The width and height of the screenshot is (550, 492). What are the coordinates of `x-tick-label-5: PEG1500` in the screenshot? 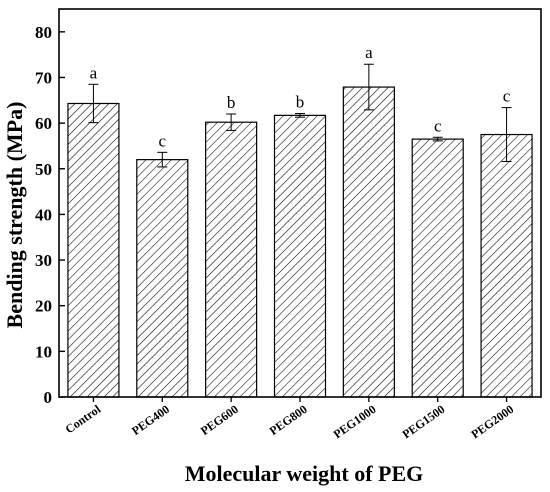 It's located at (424, 421).